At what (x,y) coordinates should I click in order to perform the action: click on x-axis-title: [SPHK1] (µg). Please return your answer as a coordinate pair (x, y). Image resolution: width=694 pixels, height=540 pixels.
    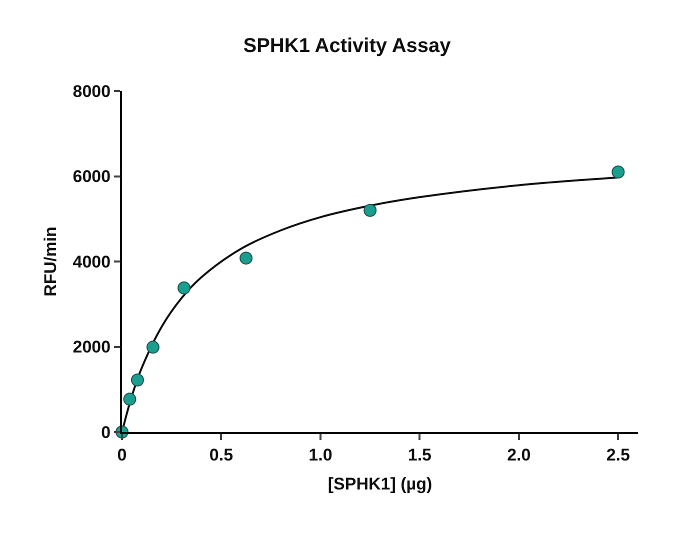
    Looking at the image, I should click on (380, 484).